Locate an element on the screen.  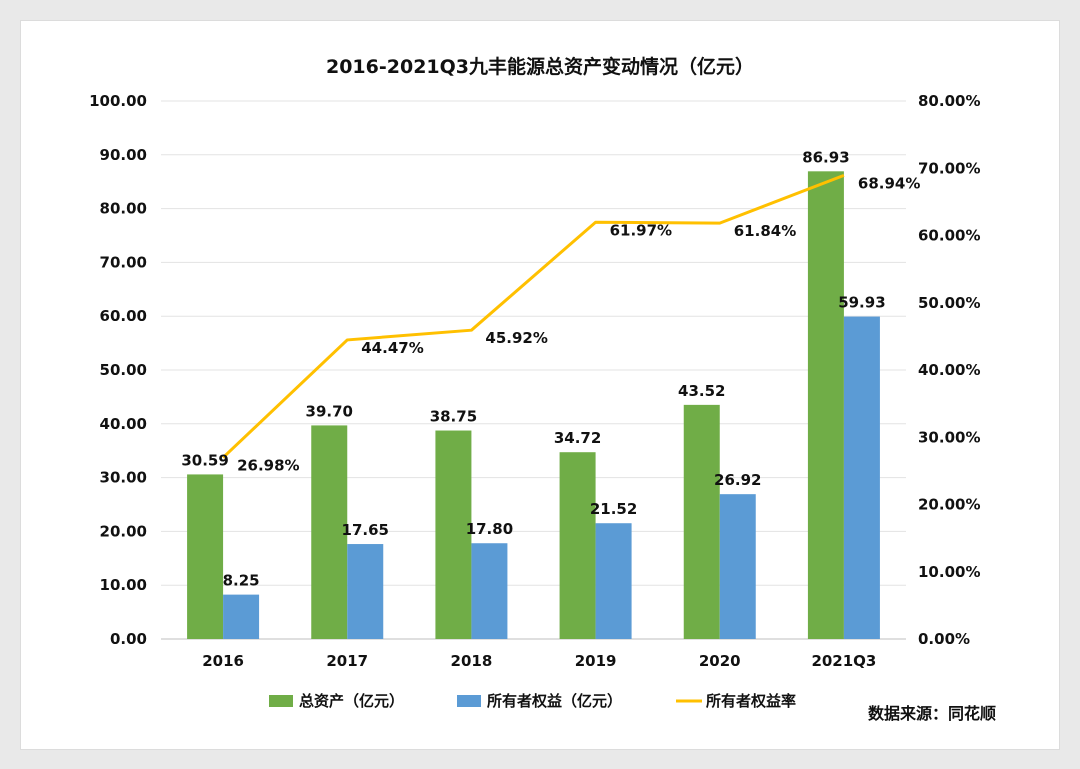
label-equity: 17.65 is located at coordinates (365, 530).